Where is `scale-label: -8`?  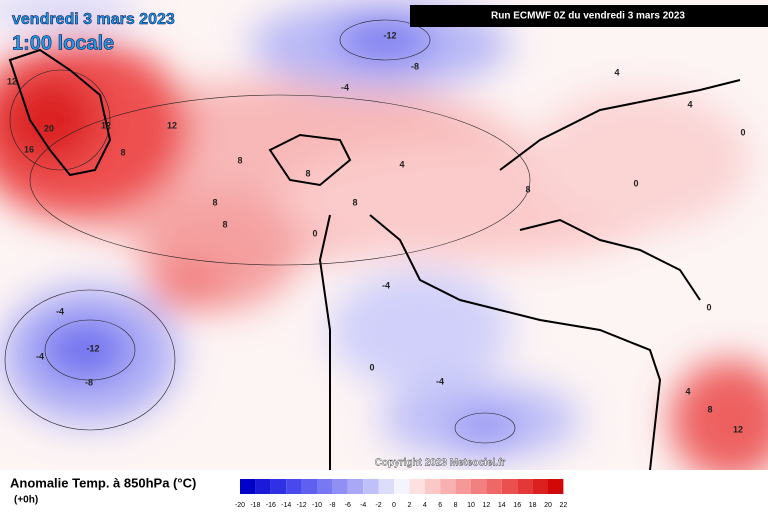 scale-label: -8 is located at coordinates (332, 505).